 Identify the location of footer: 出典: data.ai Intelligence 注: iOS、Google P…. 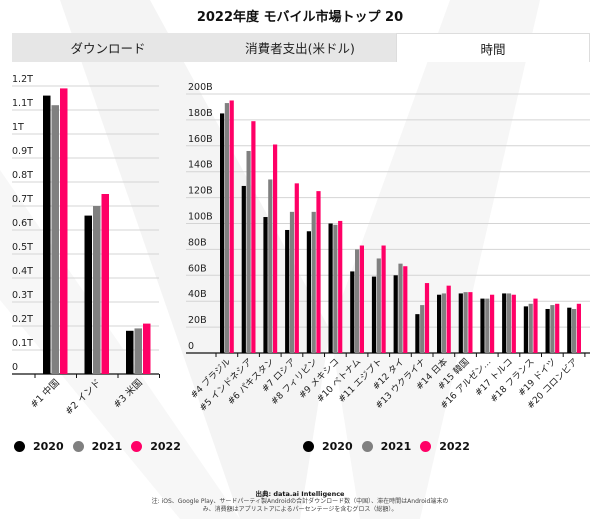
(300, 502).